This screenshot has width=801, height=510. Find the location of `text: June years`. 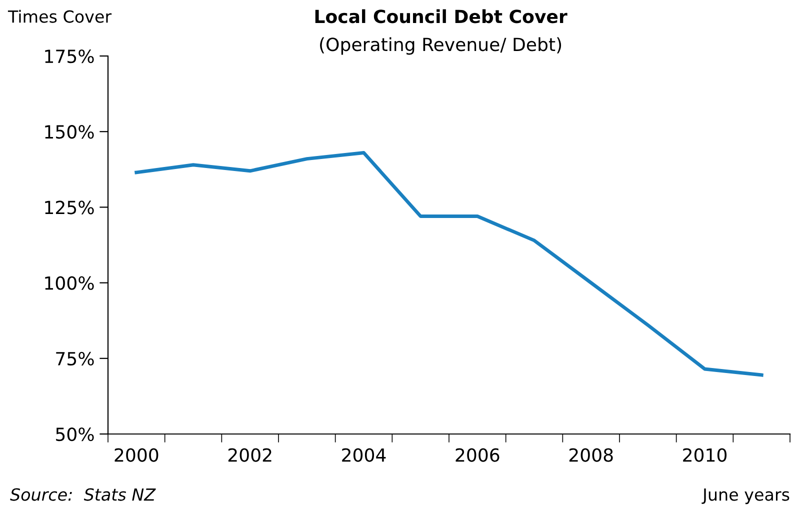

text: June years is located at coordinates (746, 496).